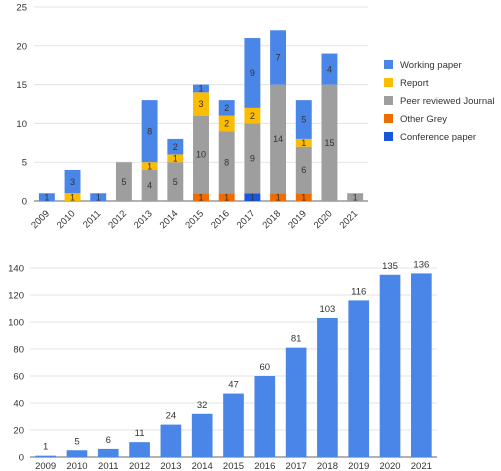  Describe the element at coordinates (233, 385) in the screenshot. I see `bar-value-label: 47` at that location.